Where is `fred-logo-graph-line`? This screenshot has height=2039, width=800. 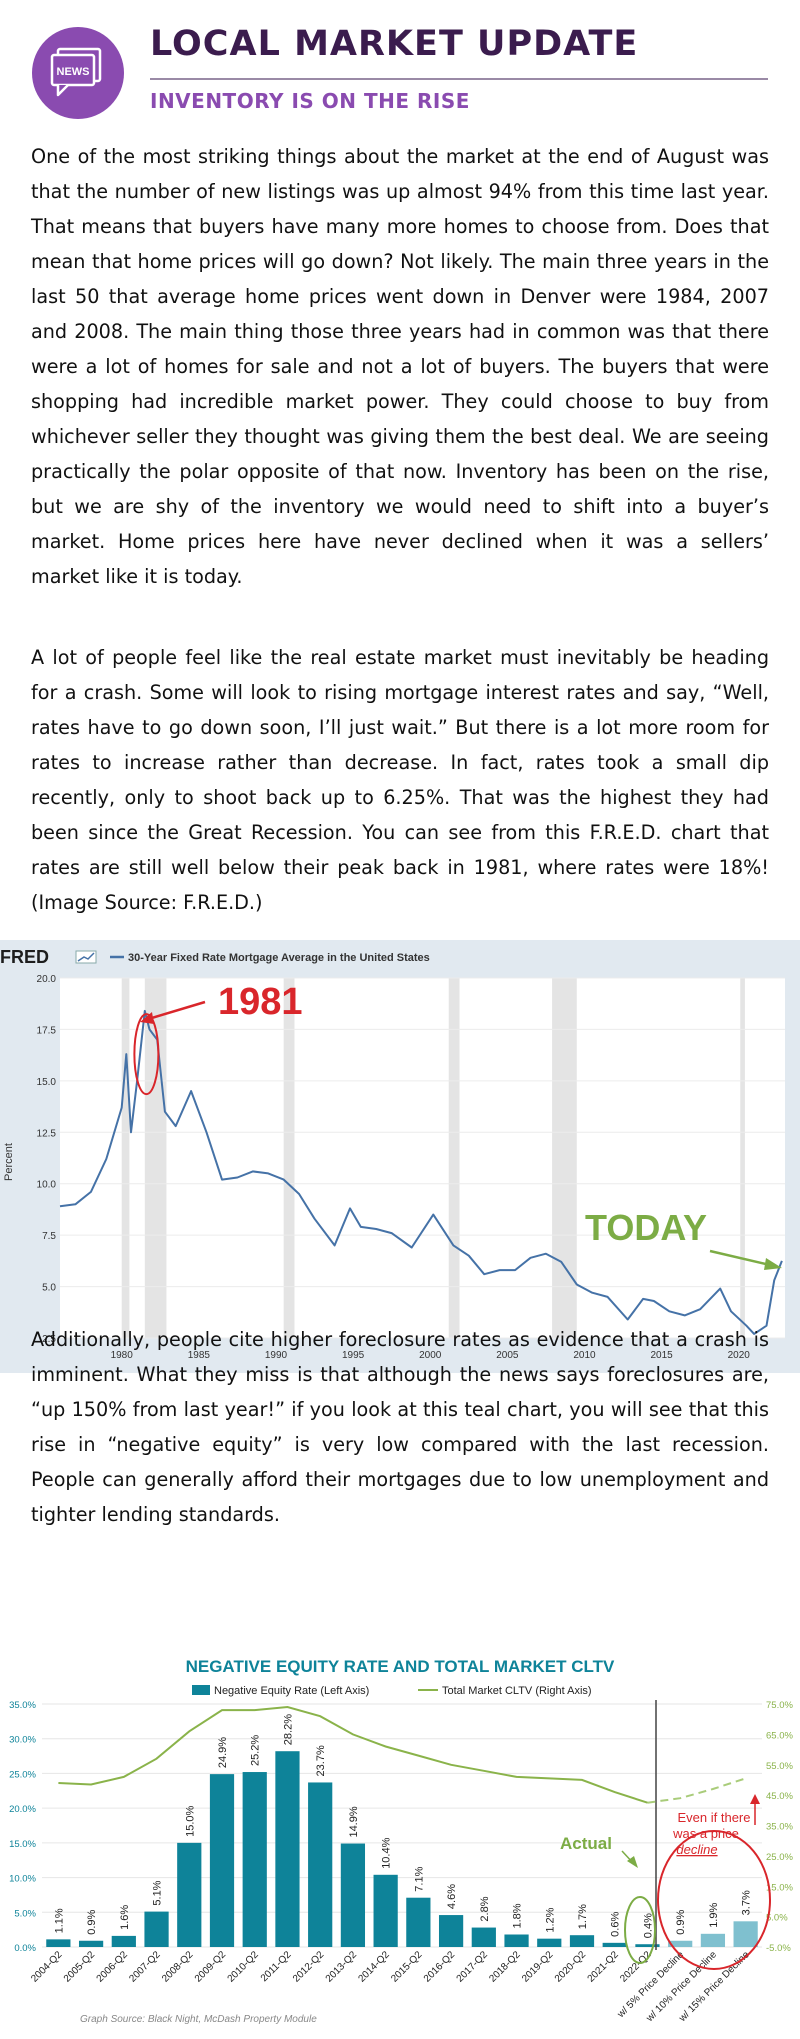 fred-logo-graph-line is located at coordinates (86, 957).